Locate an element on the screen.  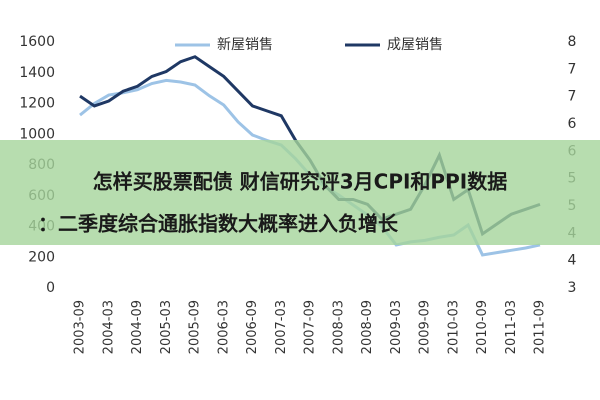
x-tick-label: 2007-09 is located at coordinates (310, 327).